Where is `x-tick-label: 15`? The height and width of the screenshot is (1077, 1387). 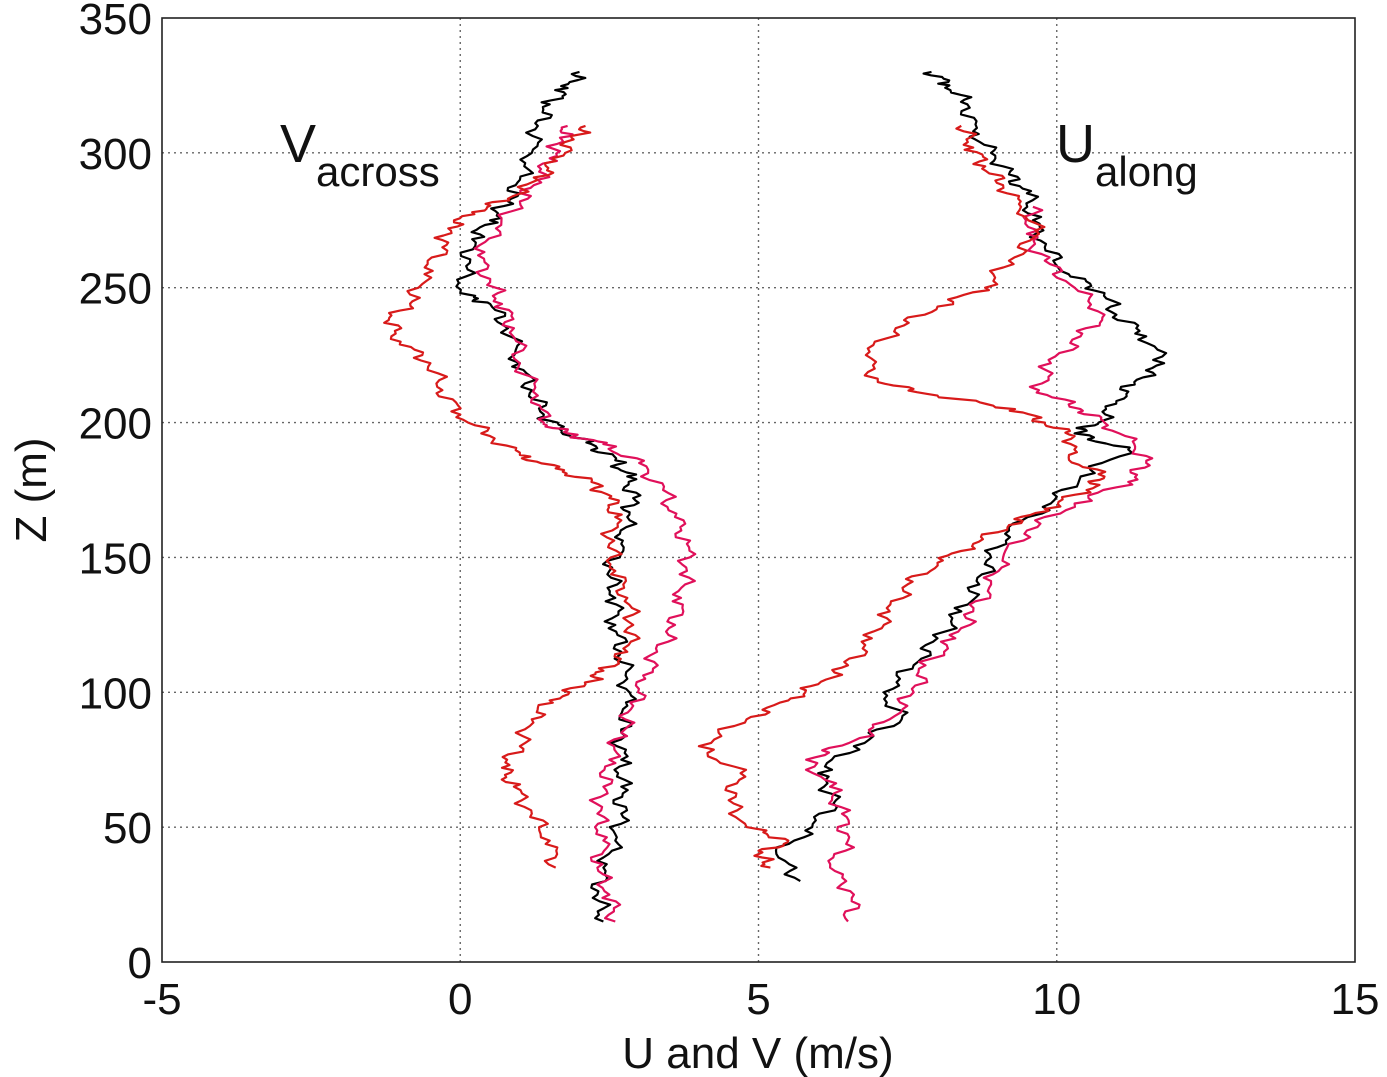 x-tick-label: 15 is located at coordinates (1355, 999).